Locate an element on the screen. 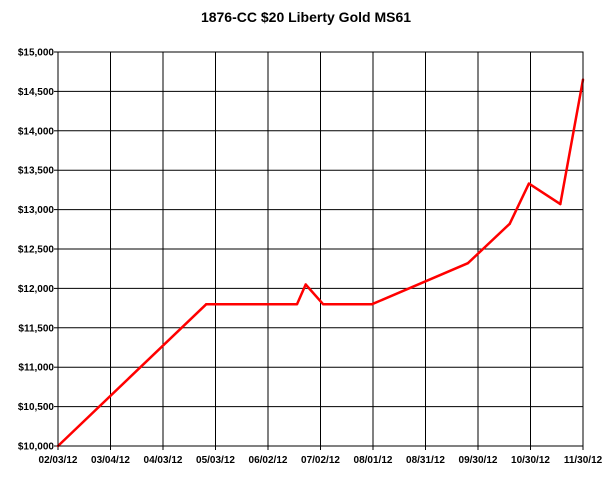 Image resolution: width=608 pixels, height=488 pixels. x-tick-label: 02/03/12 is located at coordinates (58, 460).